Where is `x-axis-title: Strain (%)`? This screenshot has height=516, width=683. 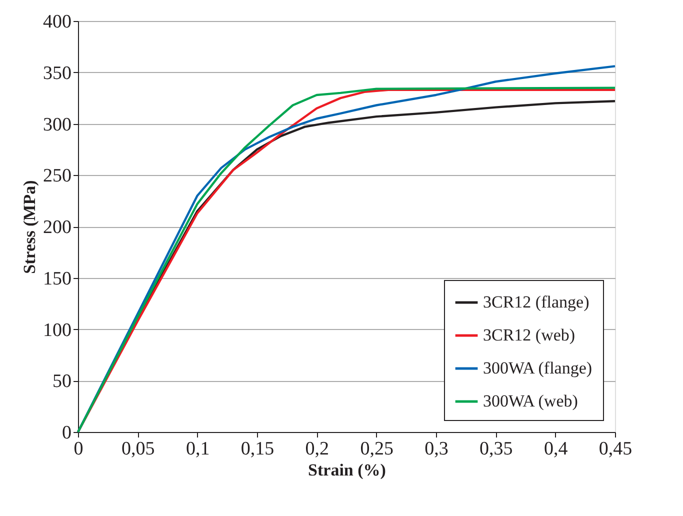
x-axis-title: Strain (%) is located at coordinates (347, 470).